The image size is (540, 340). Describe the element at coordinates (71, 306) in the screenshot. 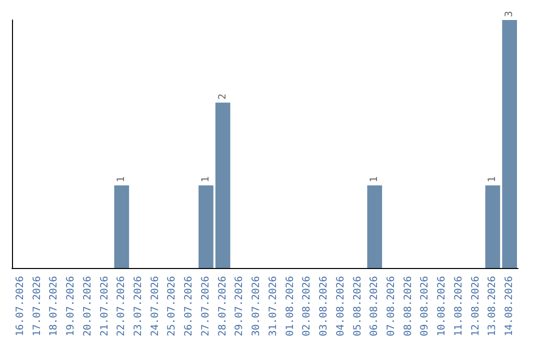

I see `x-tick-label: 19.07.2026` at that location.